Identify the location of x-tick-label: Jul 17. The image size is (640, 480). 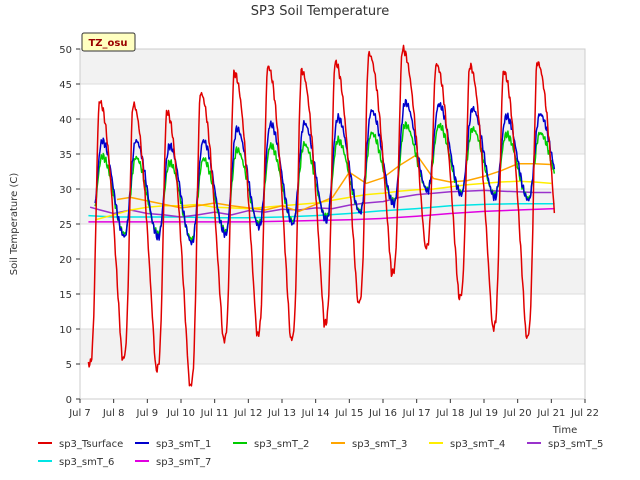
(416, 413).